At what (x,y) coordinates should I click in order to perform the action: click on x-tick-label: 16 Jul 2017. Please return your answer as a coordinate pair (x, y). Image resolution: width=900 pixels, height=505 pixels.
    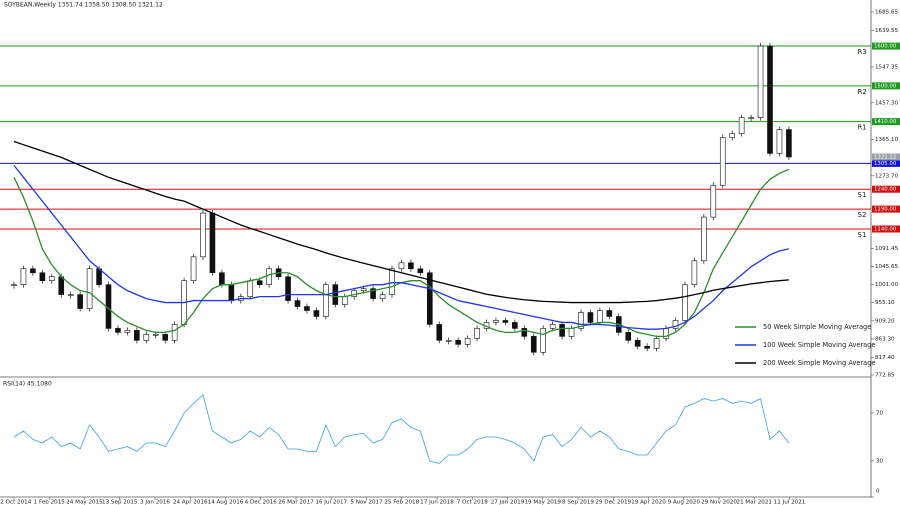
    Looking at the image, I should click on (331, 502).